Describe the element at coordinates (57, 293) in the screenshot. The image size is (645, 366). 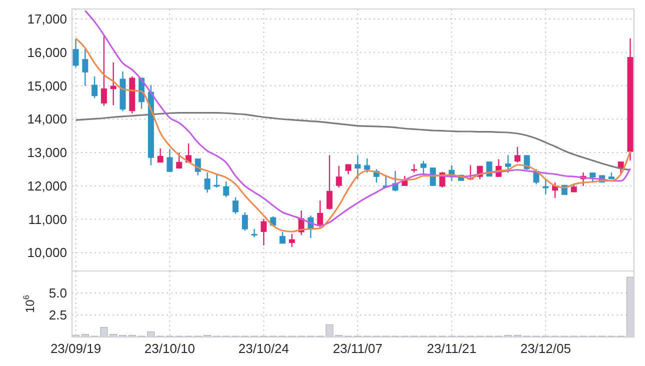
I see `y-tick-label: 5.0` at that location.